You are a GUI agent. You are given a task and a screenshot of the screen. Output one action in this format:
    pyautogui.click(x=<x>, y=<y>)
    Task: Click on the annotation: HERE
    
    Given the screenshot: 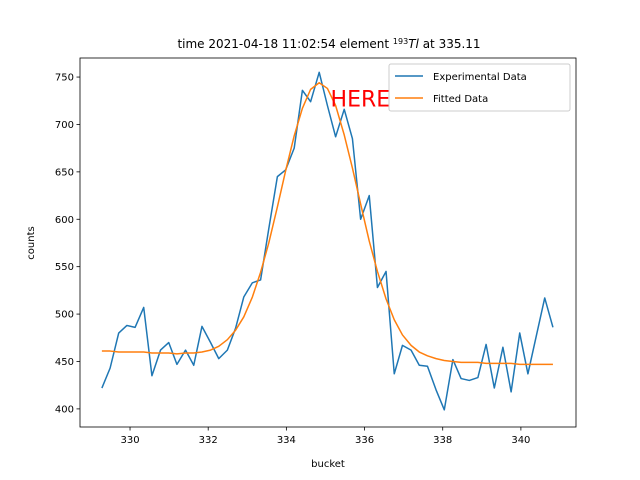 What is the action you would take?
    pyautogui.click(x=361, y=99)
    